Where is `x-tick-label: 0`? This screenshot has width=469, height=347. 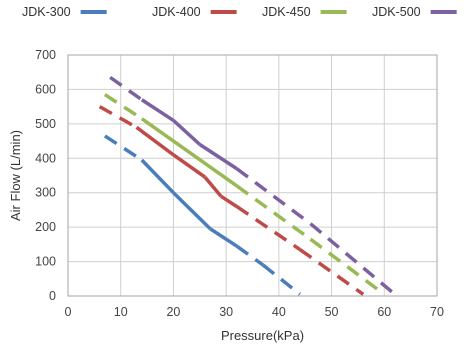 x-tick-label: 0 is located at coordinates (68, 312).